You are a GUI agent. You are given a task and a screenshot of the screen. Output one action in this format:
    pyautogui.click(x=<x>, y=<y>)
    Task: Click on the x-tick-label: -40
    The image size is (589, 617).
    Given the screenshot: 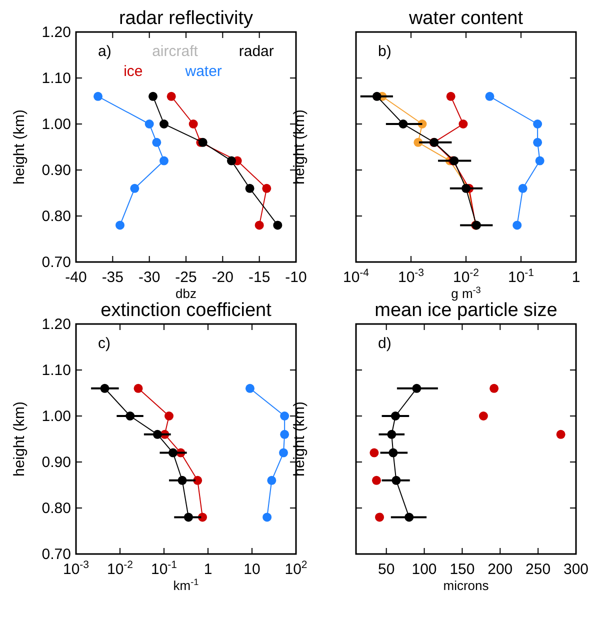 What is the action you would take?
    pyautogui.click(x=76, y=277)
    